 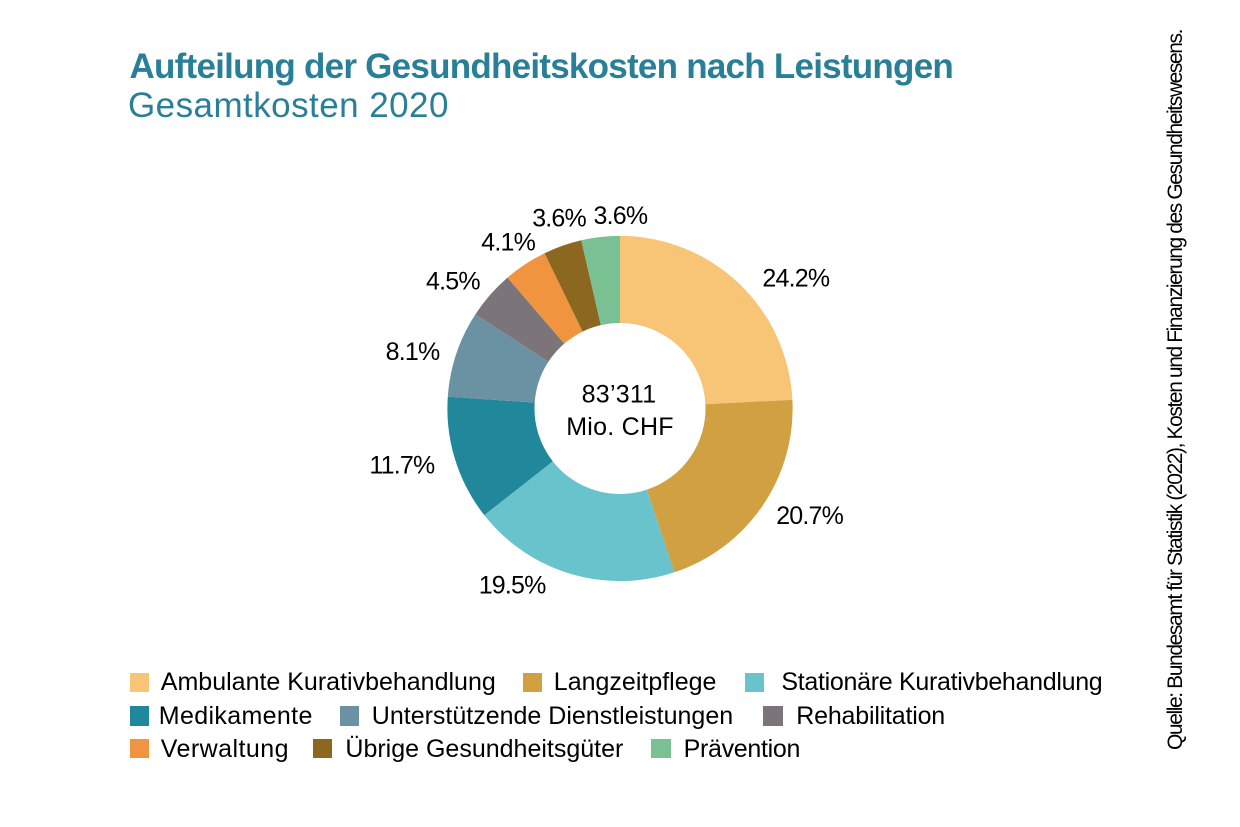 I want to click on svg-text: Mio. CHF, so click(x=620, y=427).